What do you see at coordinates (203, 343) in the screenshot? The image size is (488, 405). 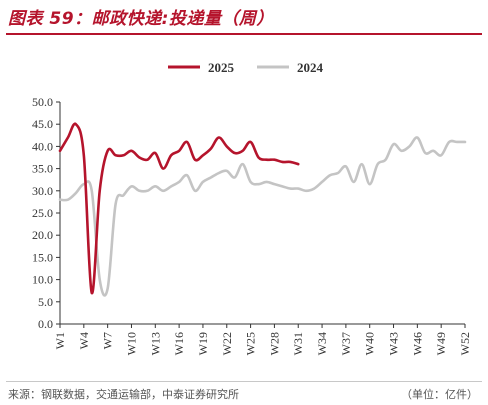 I see `x-tick-label: W19` at bounding box center [203, 343].